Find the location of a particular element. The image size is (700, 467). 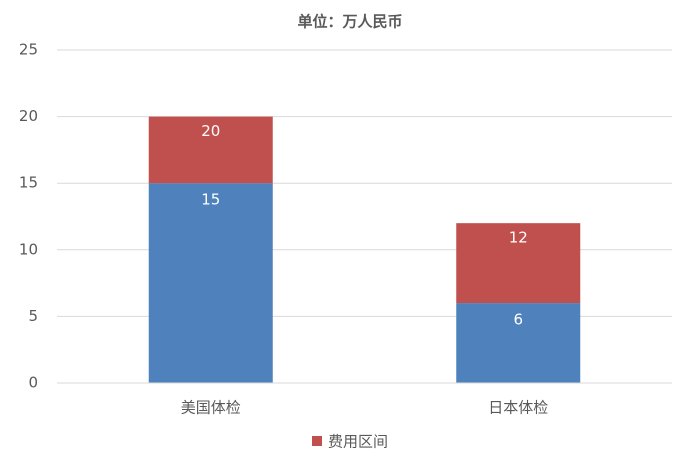

y-tick-label: 10 is located at coordinates (28, 249).